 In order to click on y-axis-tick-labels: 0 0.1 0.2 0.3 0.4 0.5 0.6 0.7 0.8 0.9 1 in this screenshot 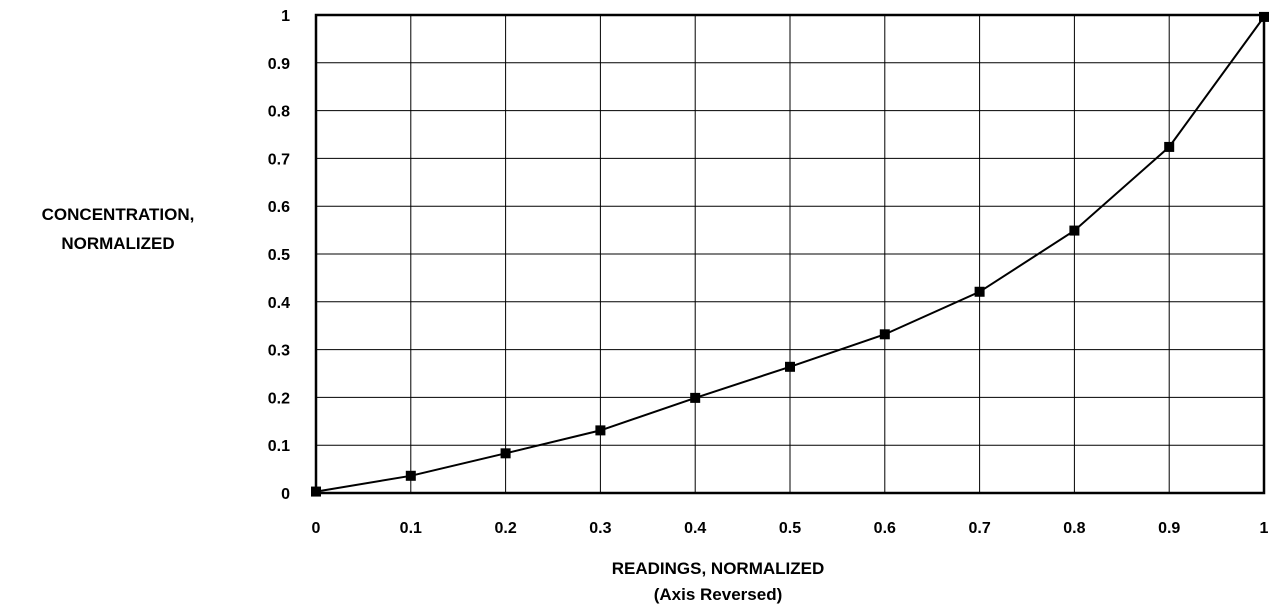, I will do `click(279, 255)`.